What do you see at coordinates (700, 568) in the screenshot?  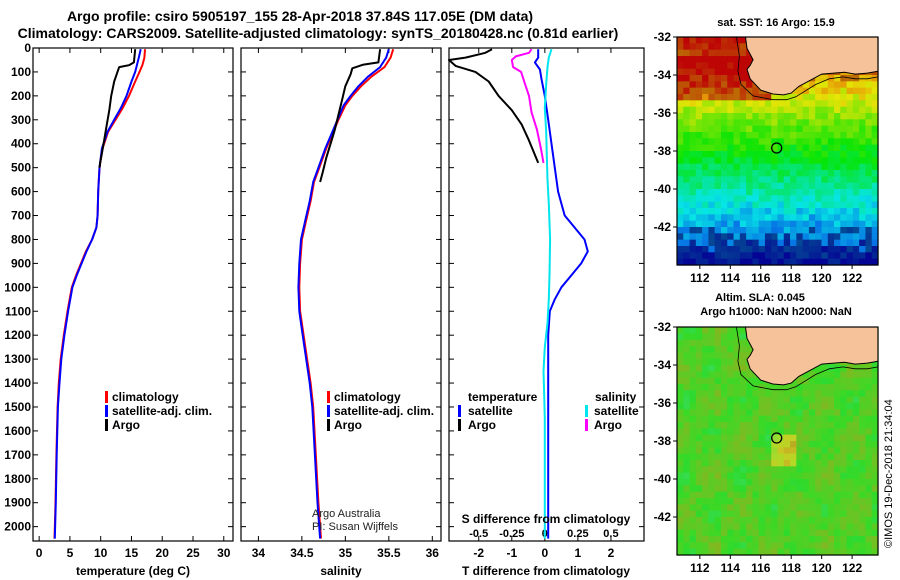 I see `sla-lon-tick-label: 112` at bounding box center [700, 568].